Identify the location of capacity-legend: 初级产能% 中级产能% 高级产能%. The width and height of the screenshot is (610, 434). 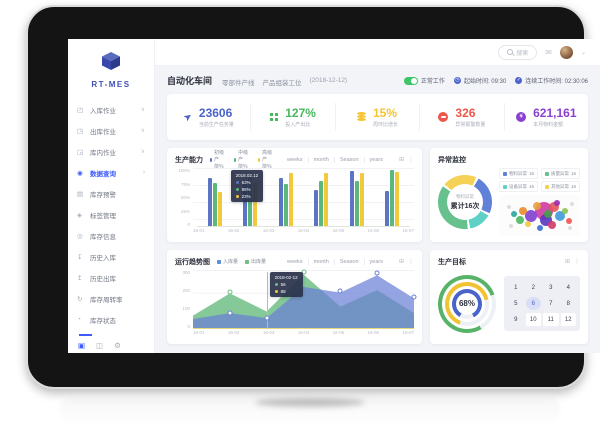
(242, 159).